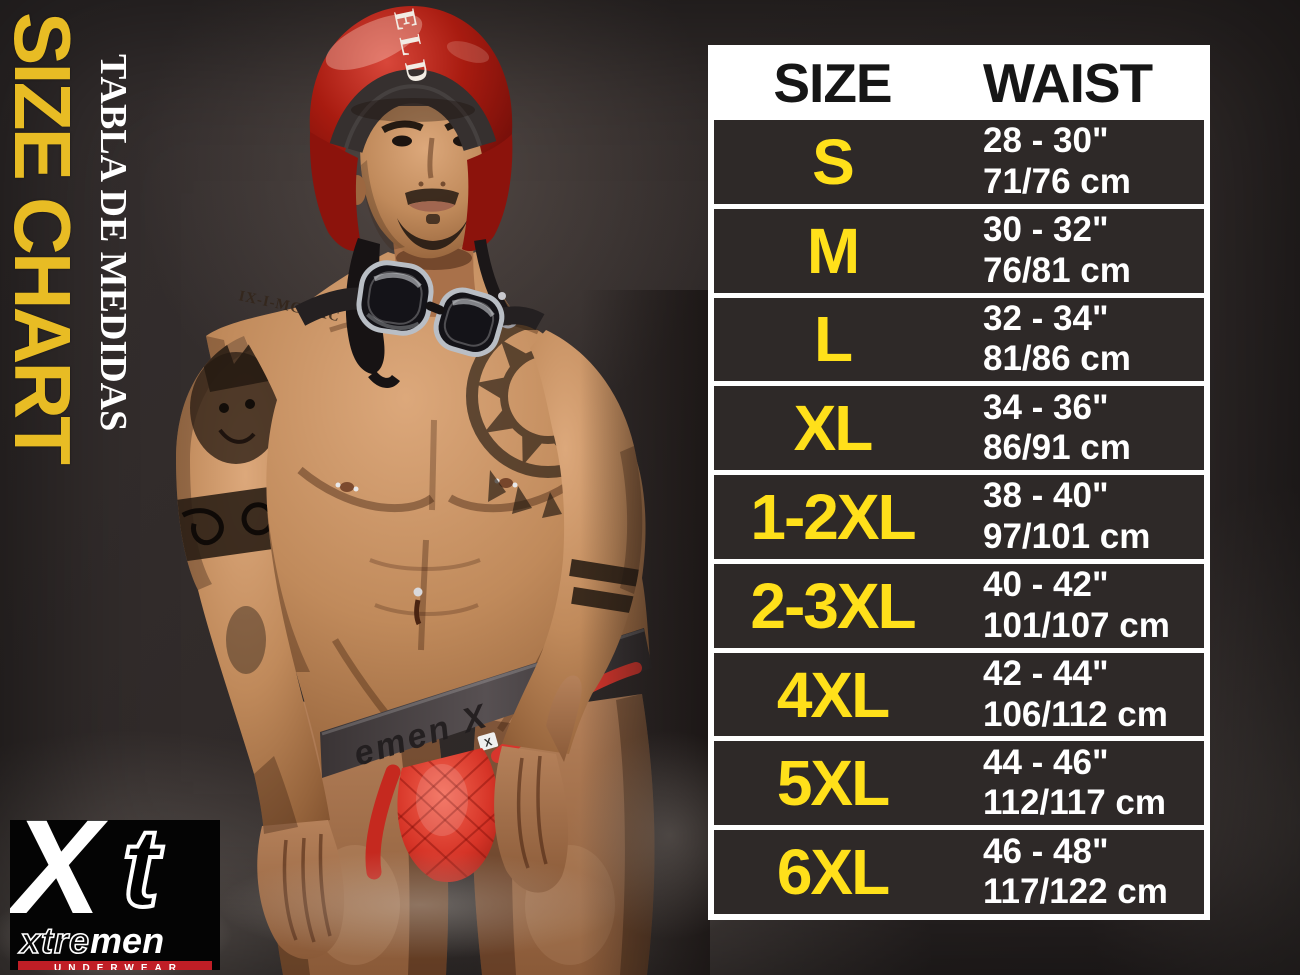 The width and height of the screenshot is (1300, 975). Describe the element at coordinates (1075, 892) in the screenshot. I see `waist-centimeters: 117/122 cm` at that location.